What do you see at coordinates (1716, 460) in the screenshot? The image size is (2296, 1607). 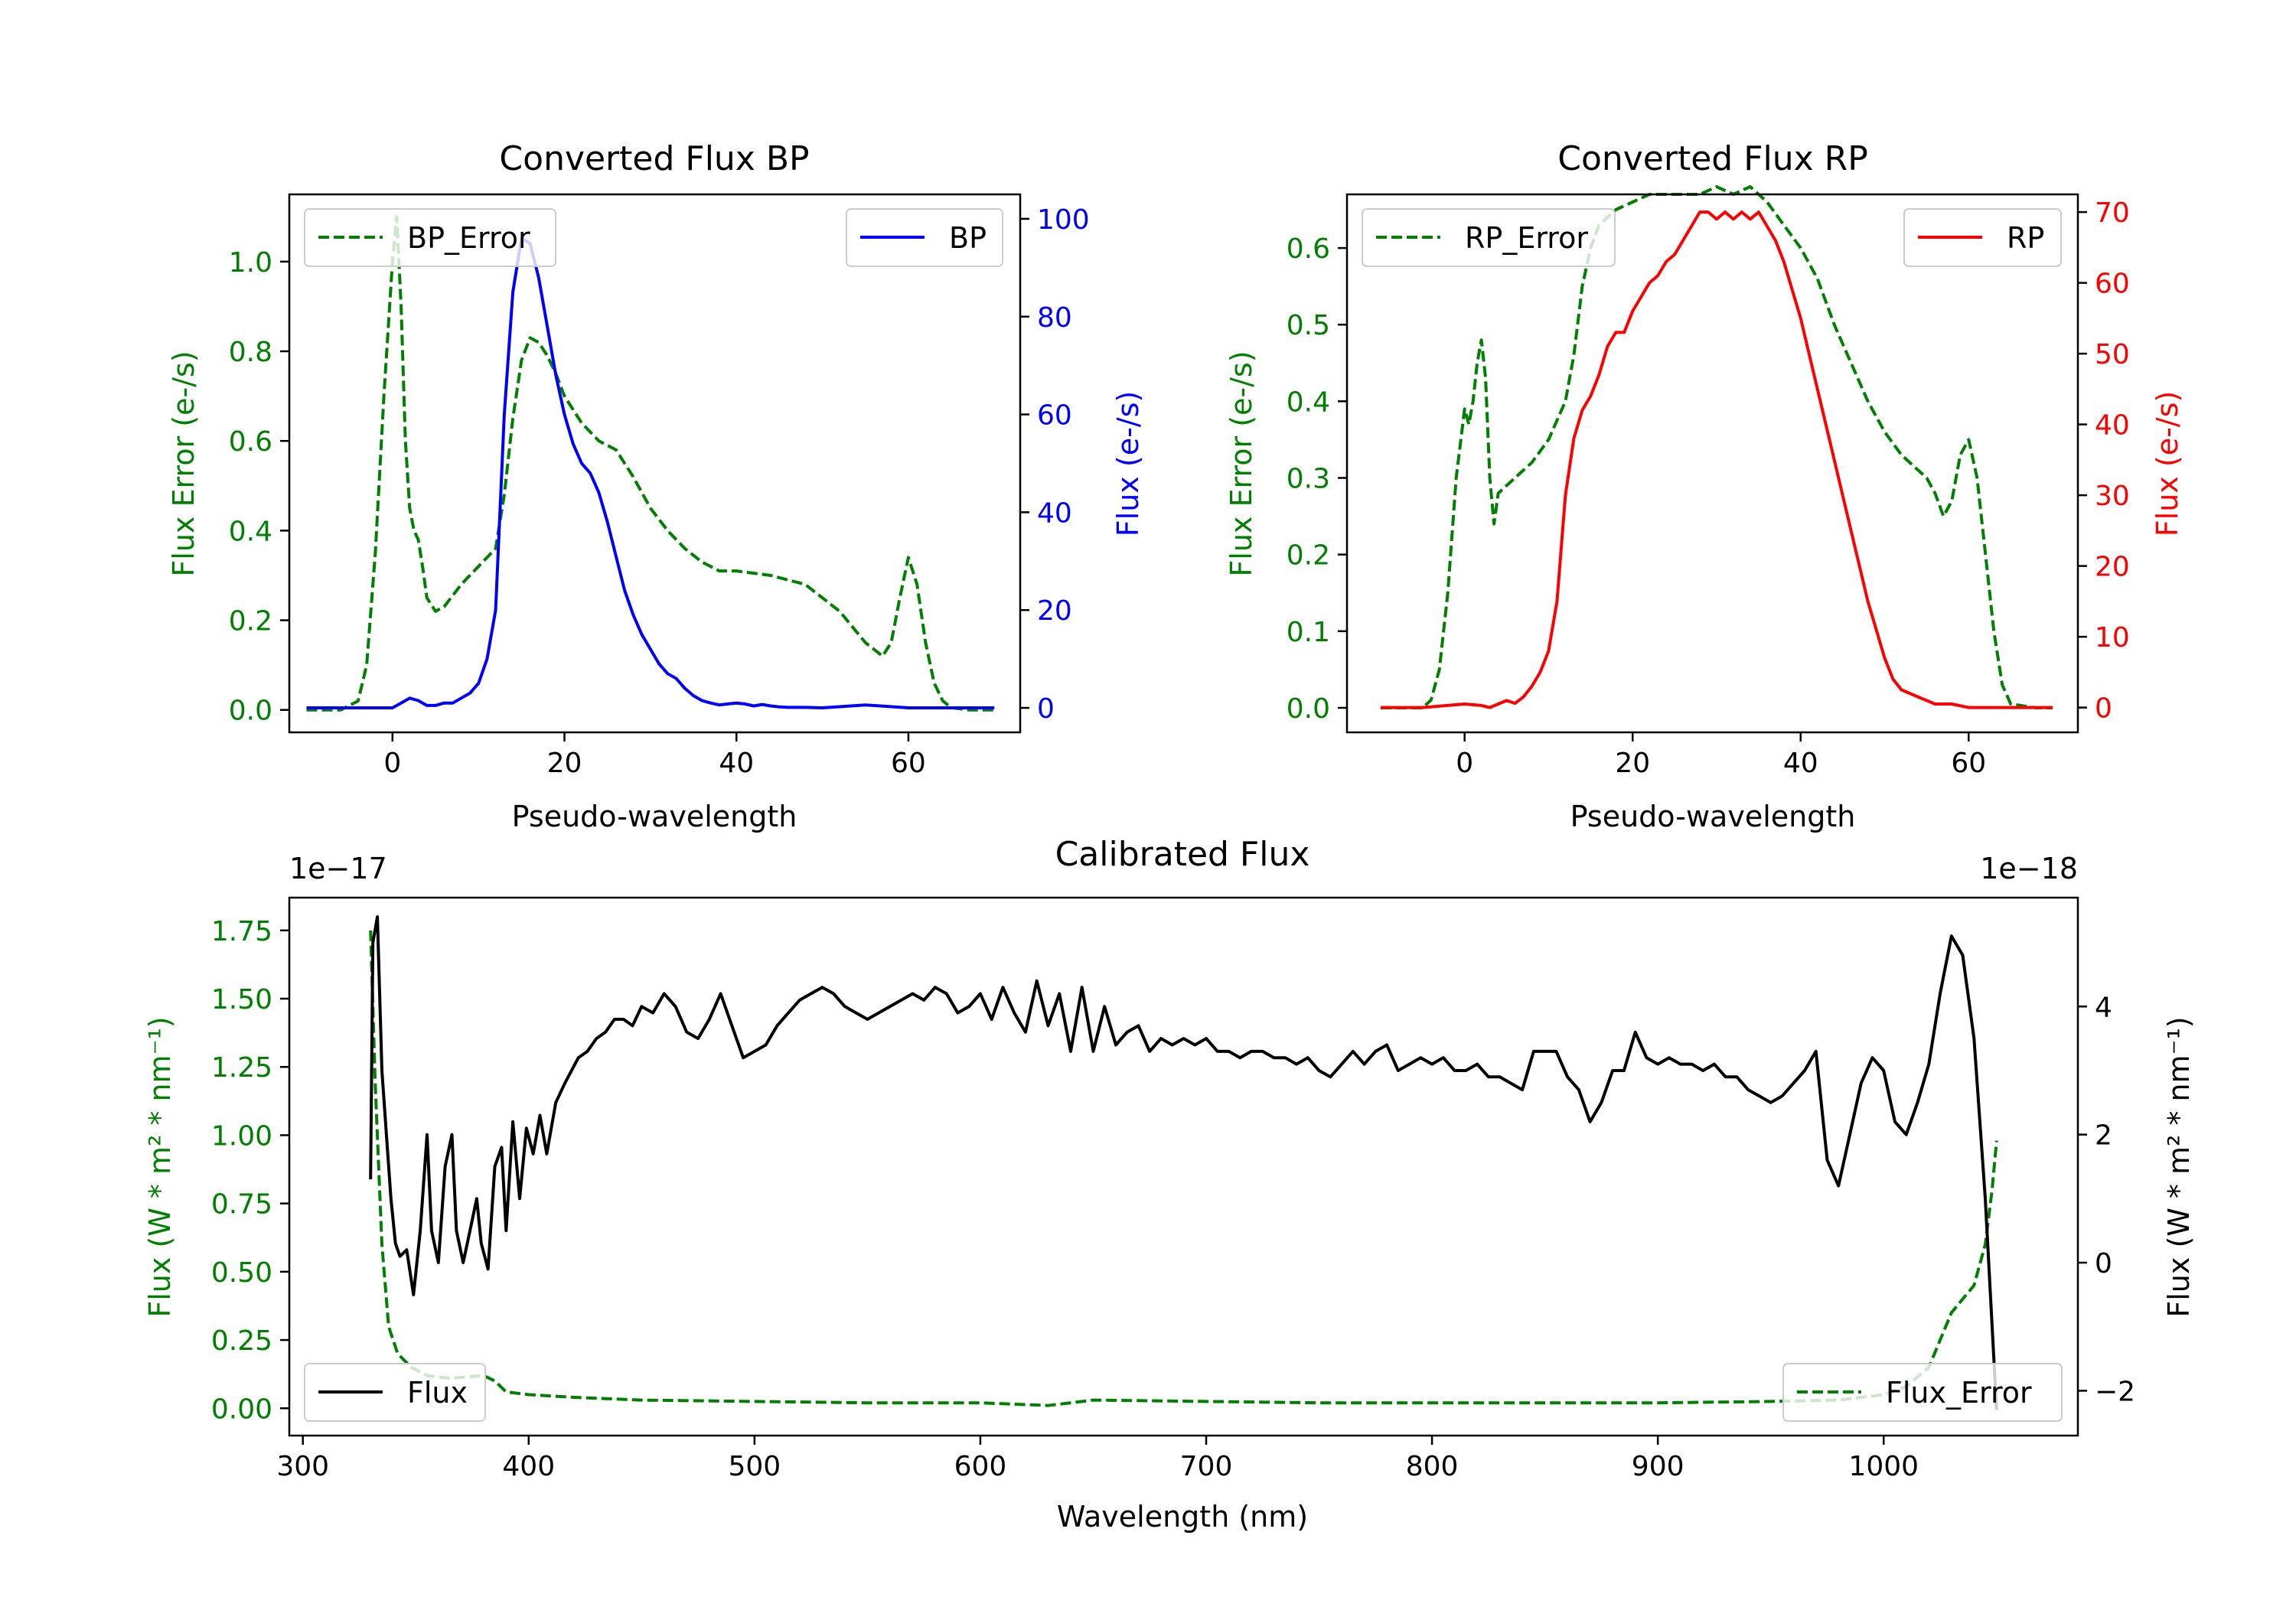 I see `rp-series-rp` at bounding box center [1716, 460].